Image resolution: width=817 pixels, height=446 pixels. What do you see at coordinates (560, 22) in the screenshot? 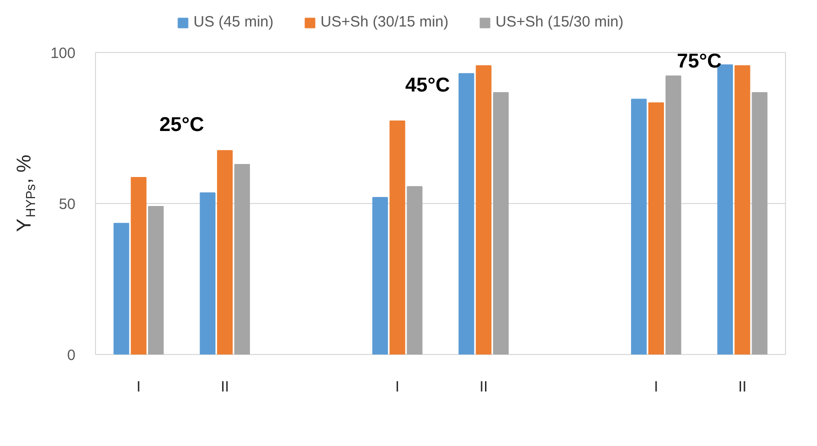
I see `legend-label: US+Sh (15/30 min)` at bounding box center [560, 22].